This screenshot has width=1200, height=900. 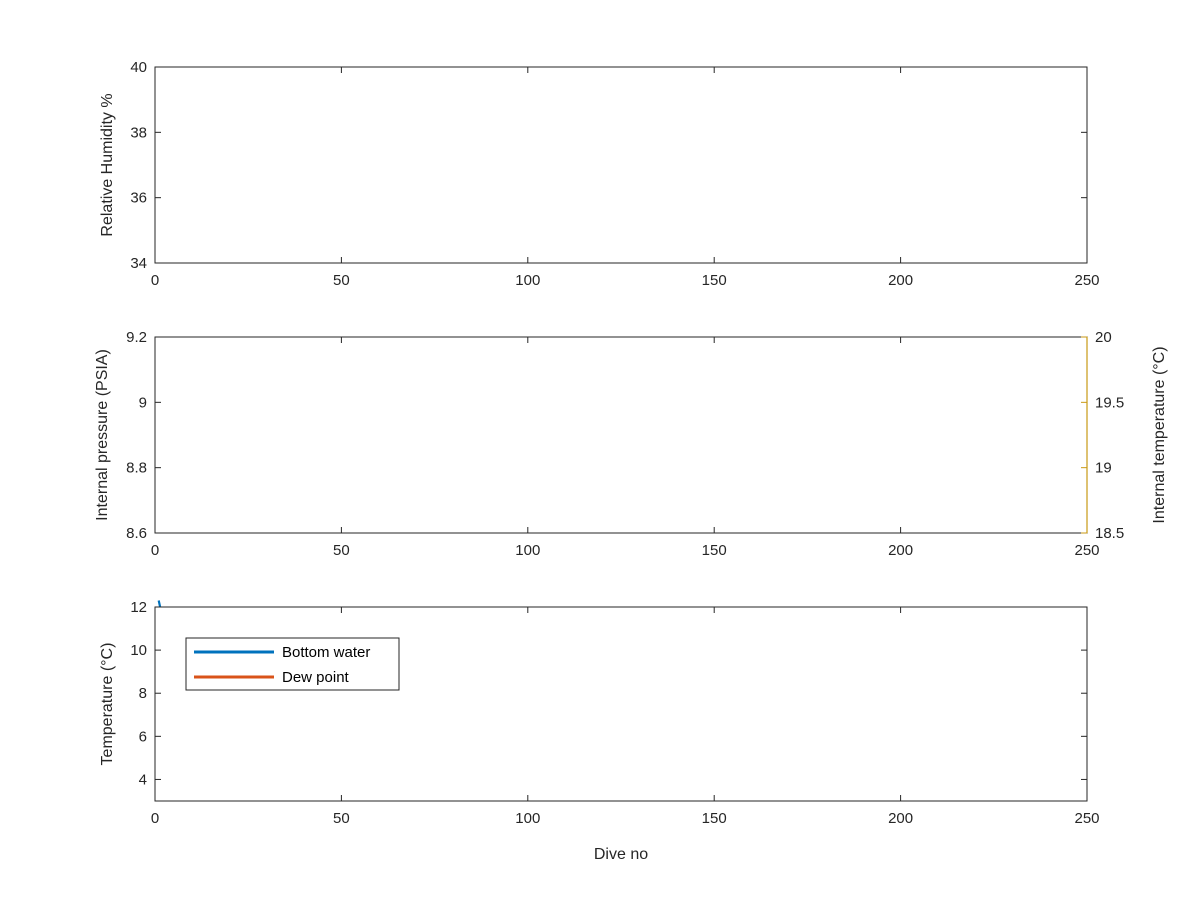 I want to click on y-tick-label: 34, so click(x=138, y=263).